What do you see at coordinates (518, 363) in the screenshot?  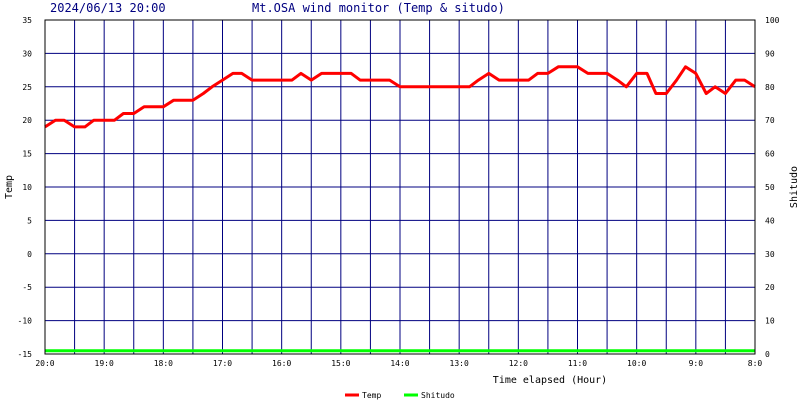 I see `x-tick-label: 12:0` at bounding box center [518, 363].